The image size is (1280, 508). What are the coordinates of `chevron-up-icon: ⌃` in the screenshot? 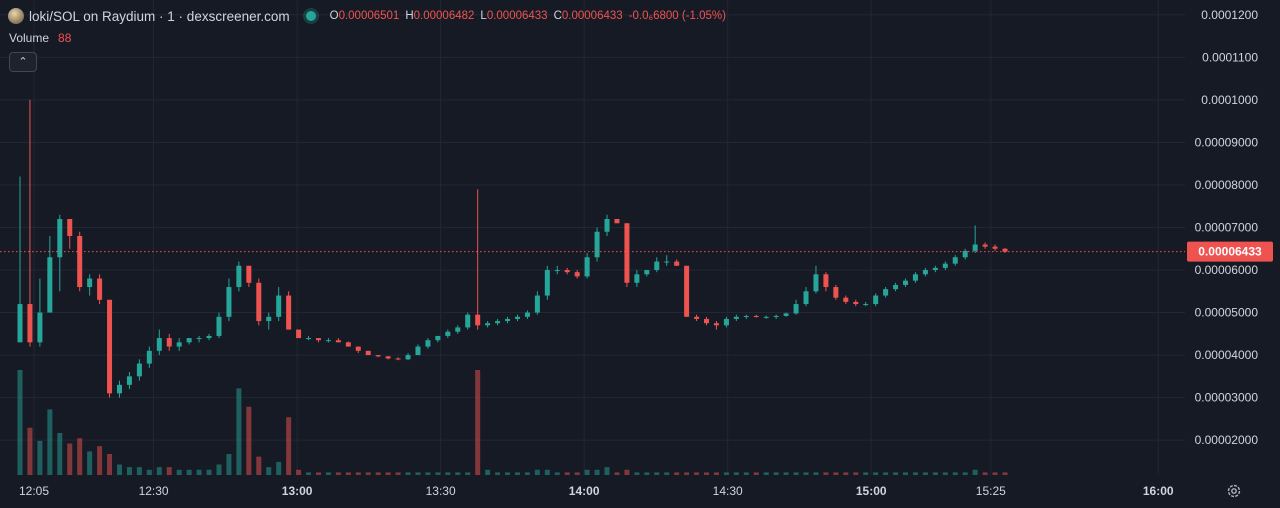 It's located at (23, 61).